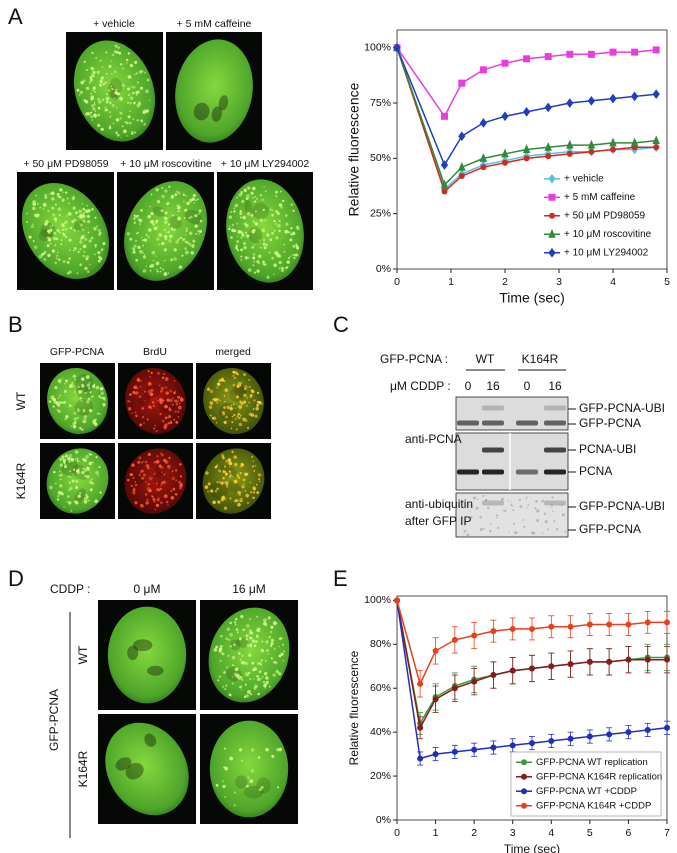 The height and width of the screenshot is (853, 677). Describe the element at coordinates (377, 47) in the screenshot. I see `y-tick-label: 100%` at that location.